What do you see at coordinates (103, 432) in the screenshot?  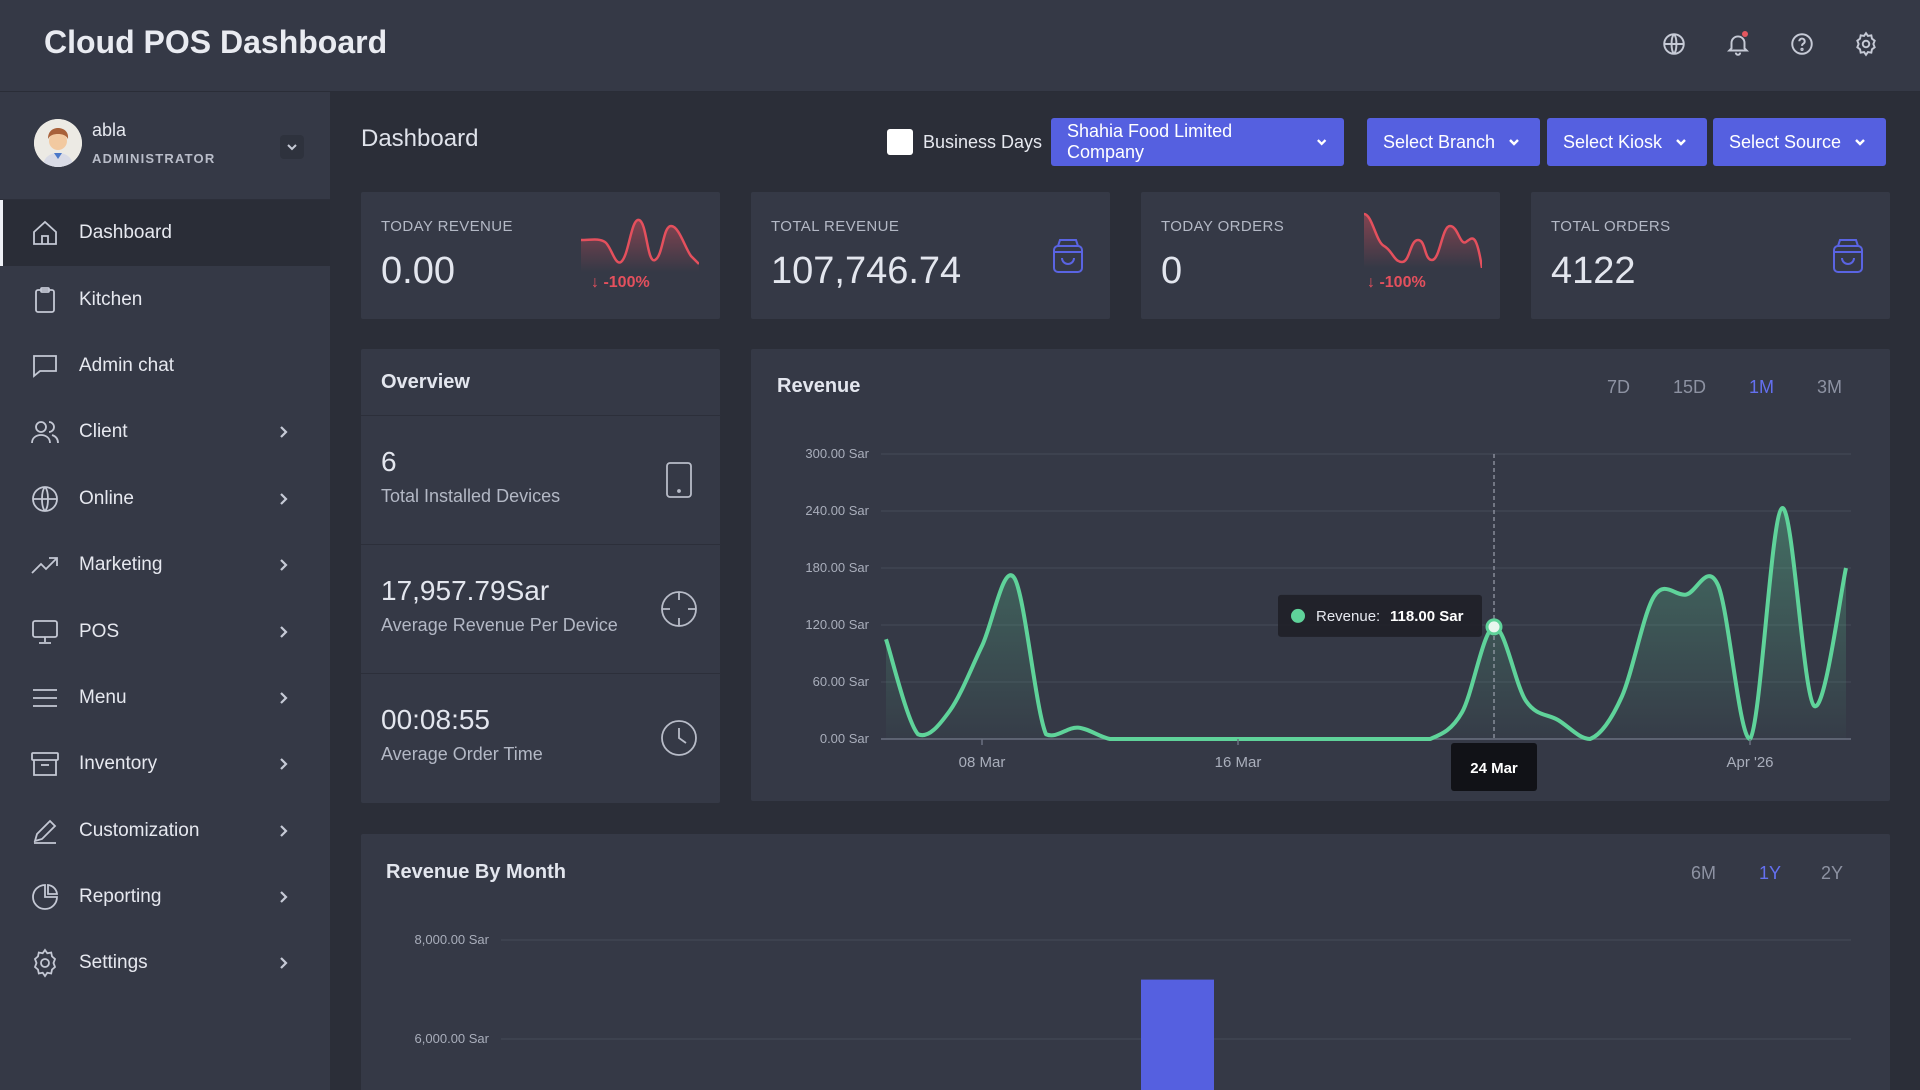 I see `sidebar-item-label: Client` at bounding box center [103, 432].